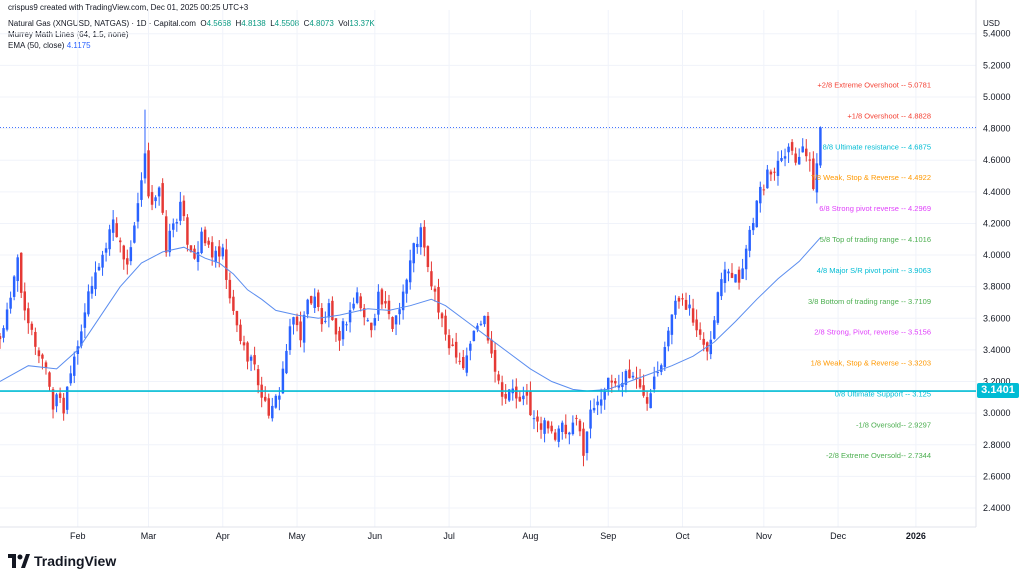 The image size is (1024, 579). What do you see at coordinates (49, 45) in the screenshot?
I see `indicator-ema-legend: EMA (50, close) 4.1175` at bounding box center [49, 45].